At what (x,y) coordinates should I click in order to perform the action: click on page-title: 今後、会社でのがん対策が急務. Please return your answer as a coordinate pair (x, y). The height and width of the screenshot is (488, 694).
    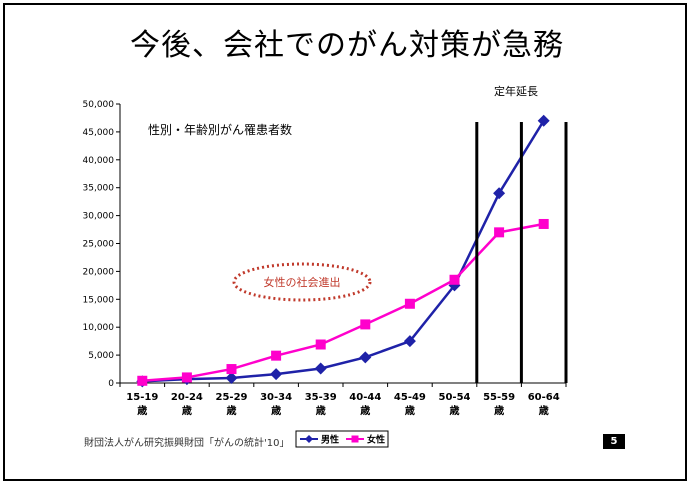
    Looking at the image, I should click on (347, 45).